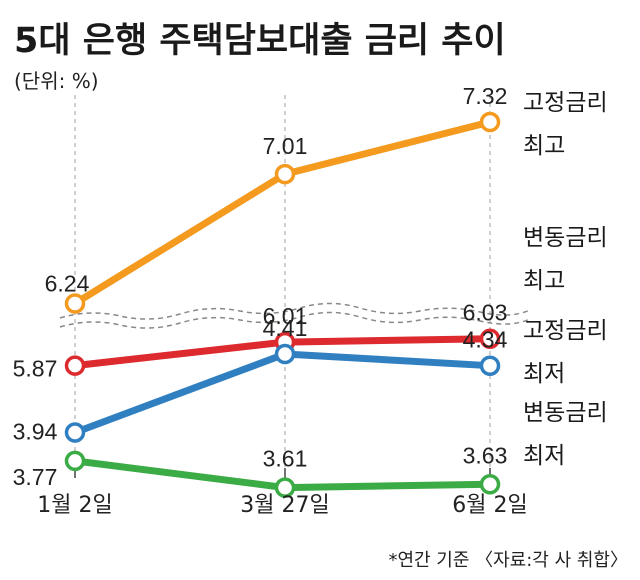 This screenshot has height=580, width=640. I want to click on data-label: 3.77, so click(35, 477).